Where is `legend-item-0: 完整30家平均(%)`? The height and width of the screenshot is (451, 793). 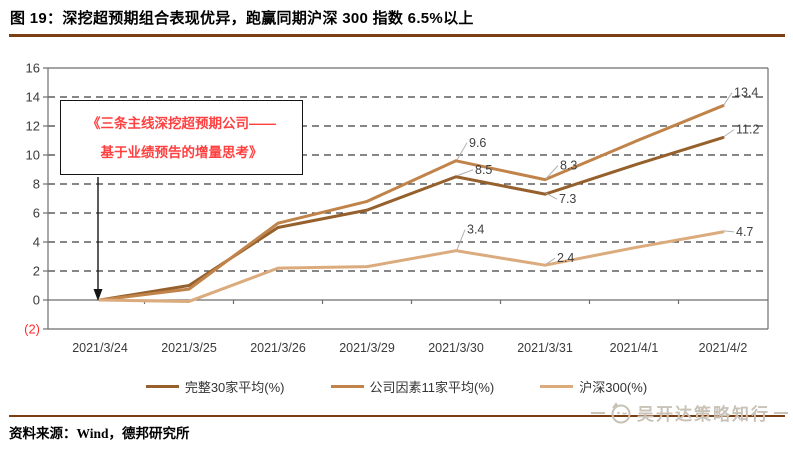 legend-item-0: 完整30家平均(%) is located at coordinates (215, 386).